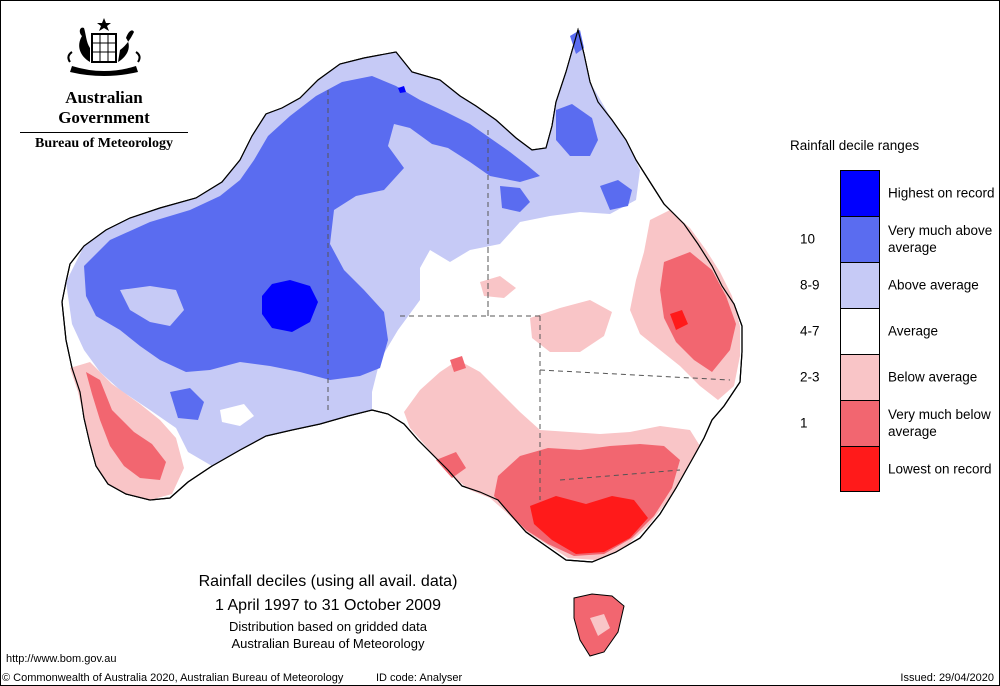 This screenshot has width=1000, height=686. Describe the element at coordinates (933, 285) in the screenshot. I see `legend-label: Above average` at that location.